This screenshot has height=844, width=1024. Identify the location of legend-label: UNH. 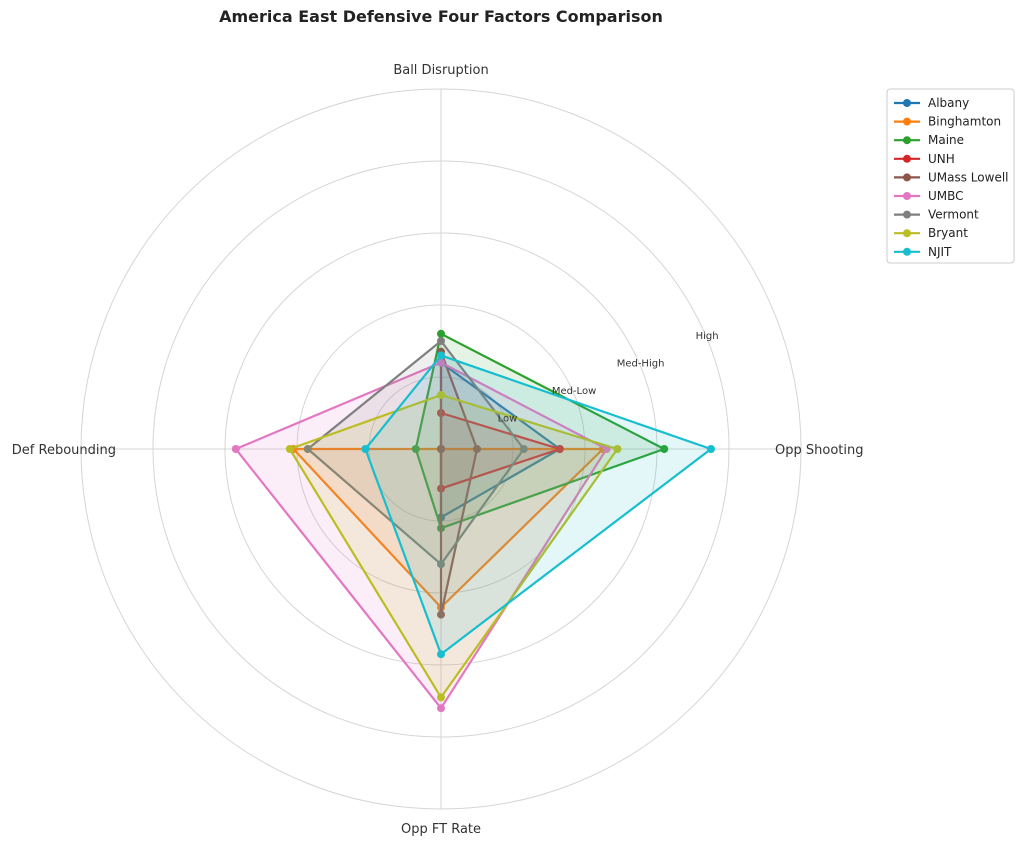
(941, 159).